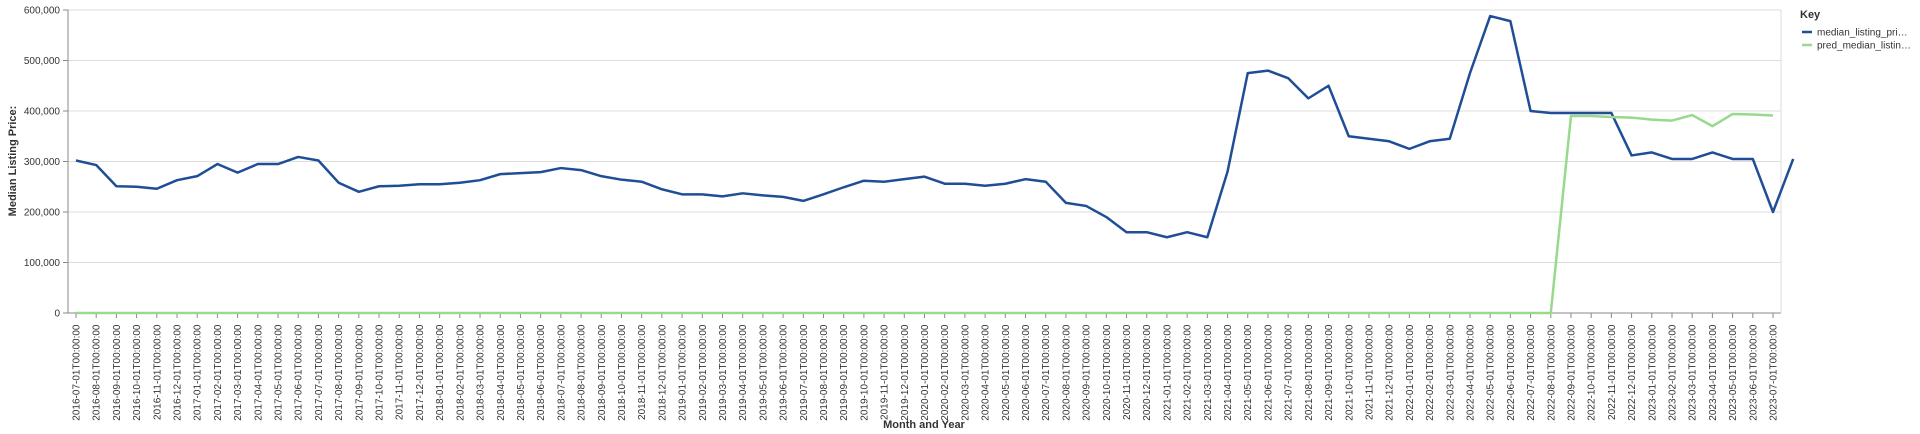 The height and width of the screenshot is (434, 1920). Describe the element at coordinates (1491, 372) in the screenshot. I see `x-tick-label: 2022-05-01T00:00:00` at that location.